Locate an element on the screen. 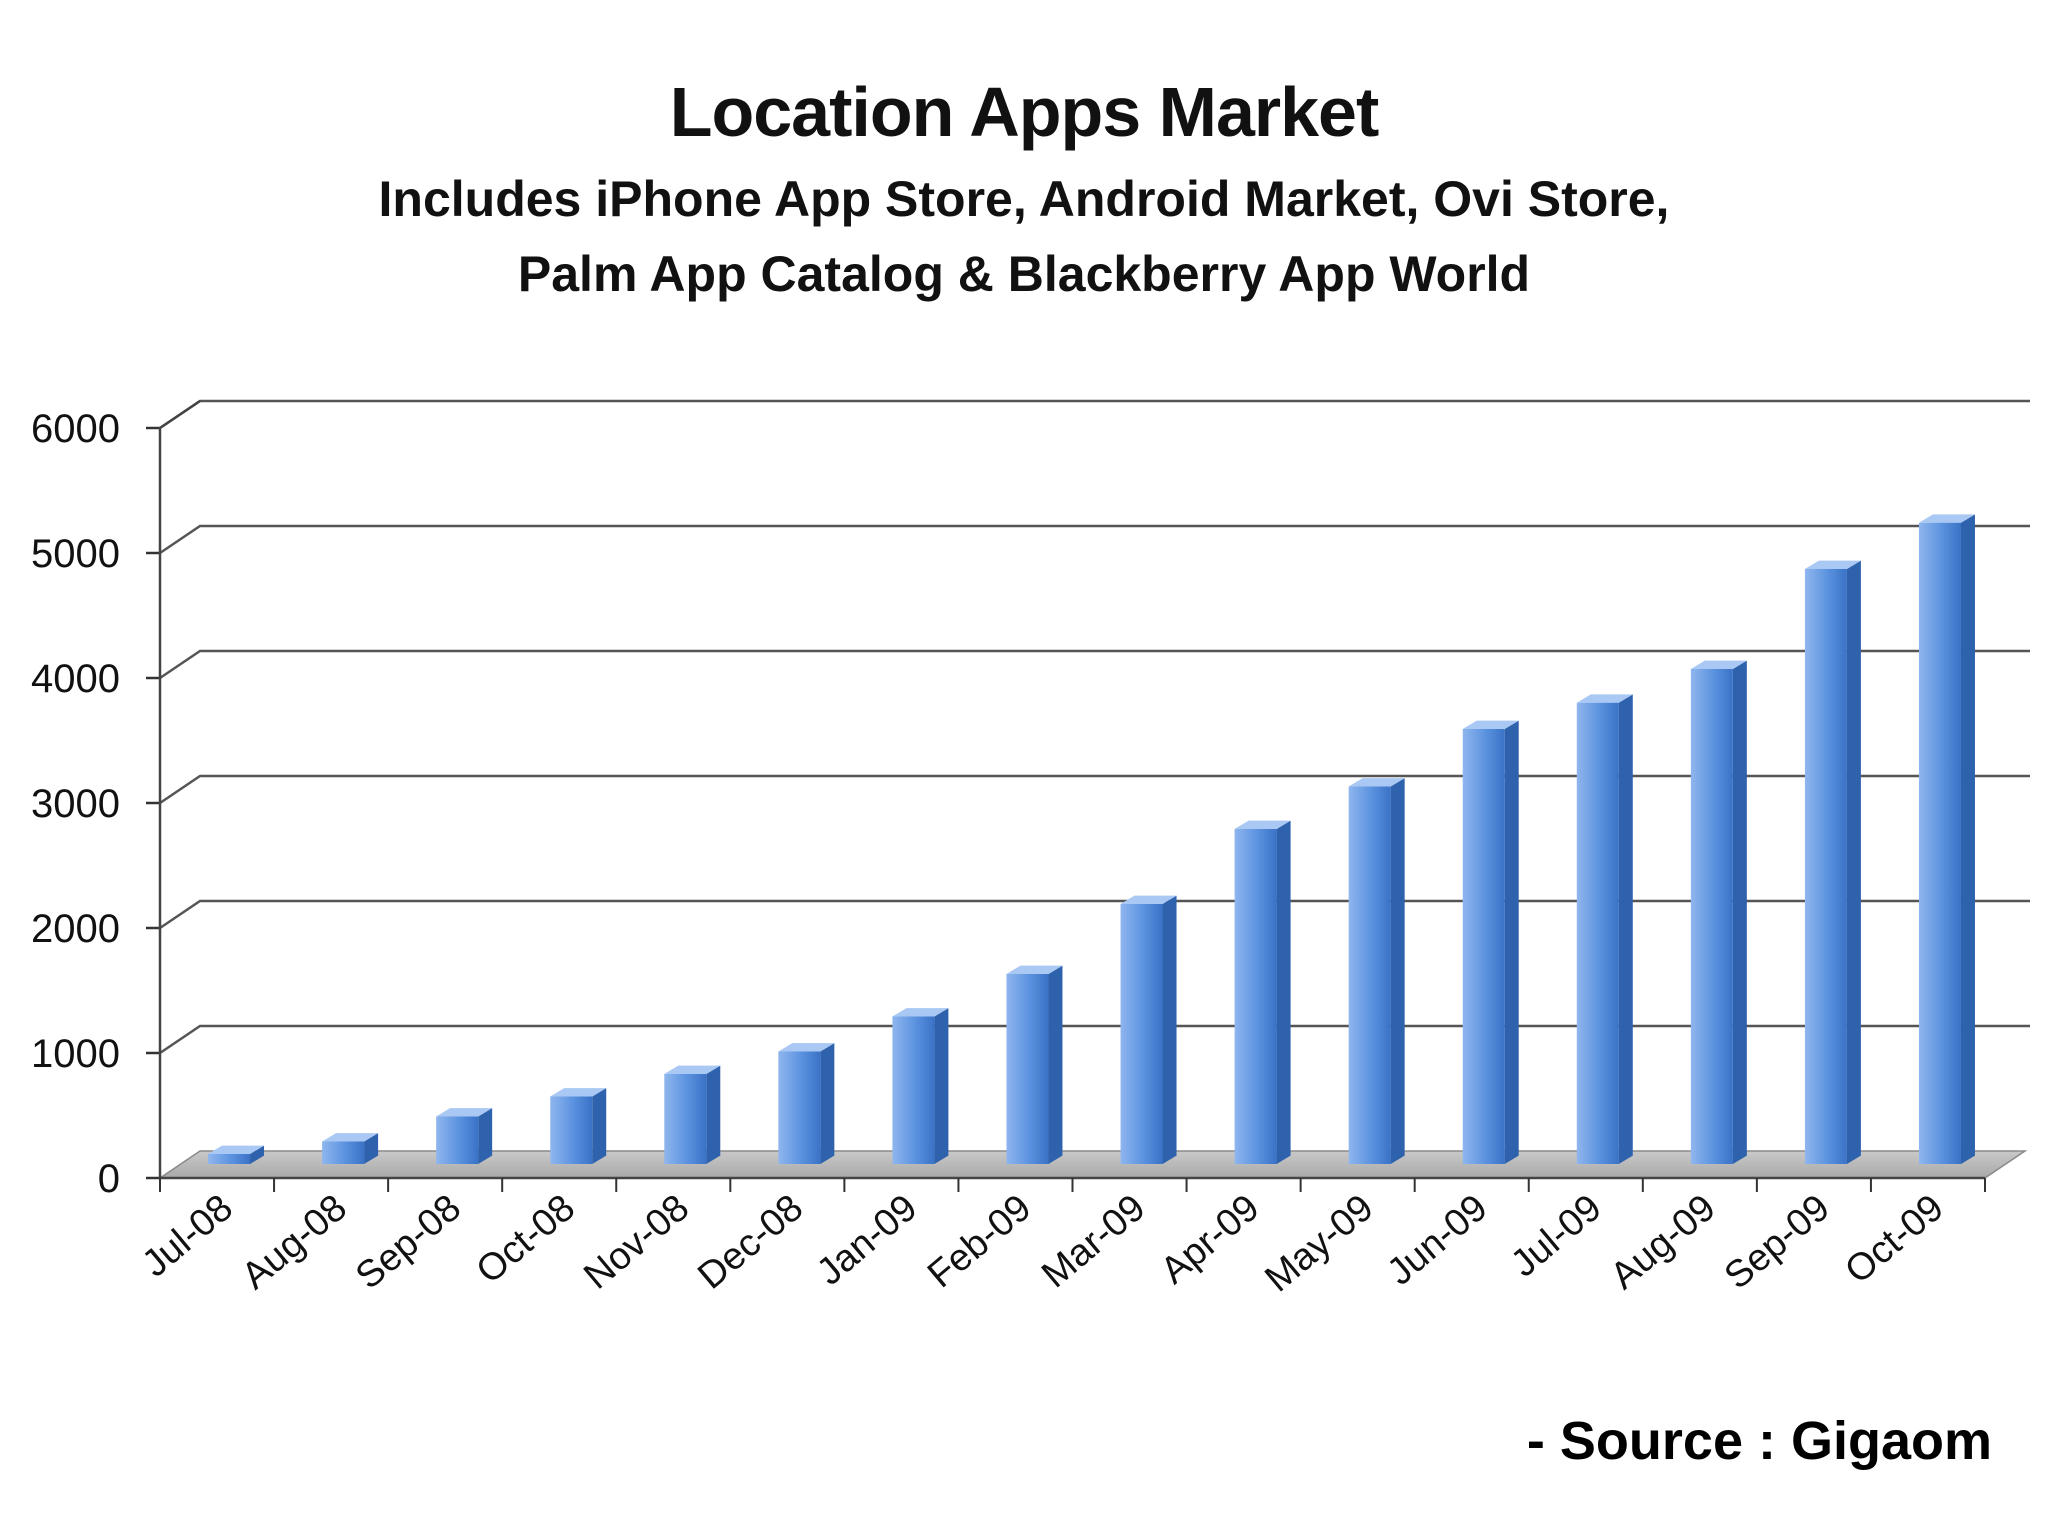 This screenshot has width=2048, height=1536. chart-title: Location Apps Market is located at coordinates (1024, 112).